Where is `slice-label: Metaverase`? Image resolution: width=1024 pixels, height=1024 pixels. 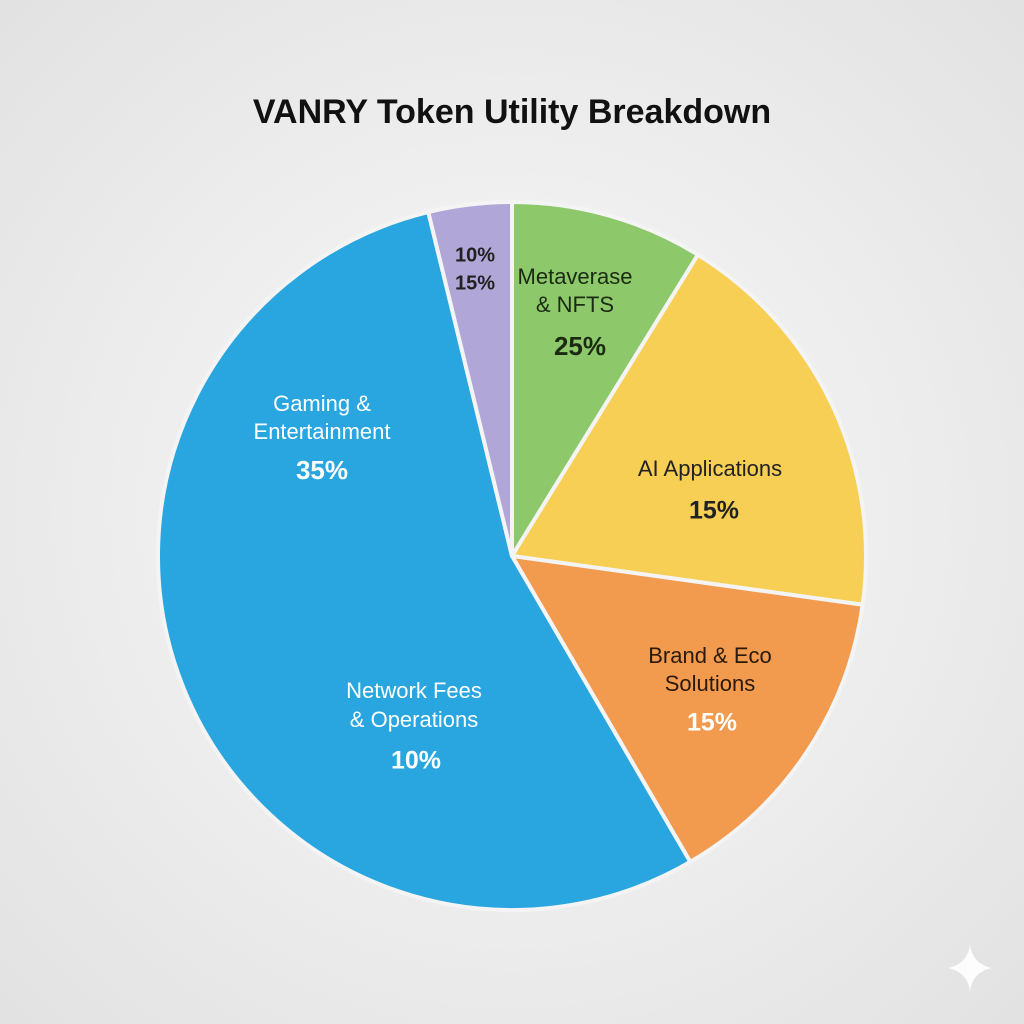
slice-label: Metaverase is located at coordinates (575, 276).